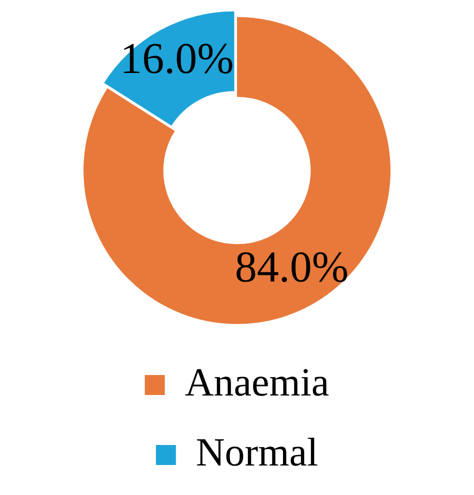  I want to click on legend-label: Normal, so click(257, 452).